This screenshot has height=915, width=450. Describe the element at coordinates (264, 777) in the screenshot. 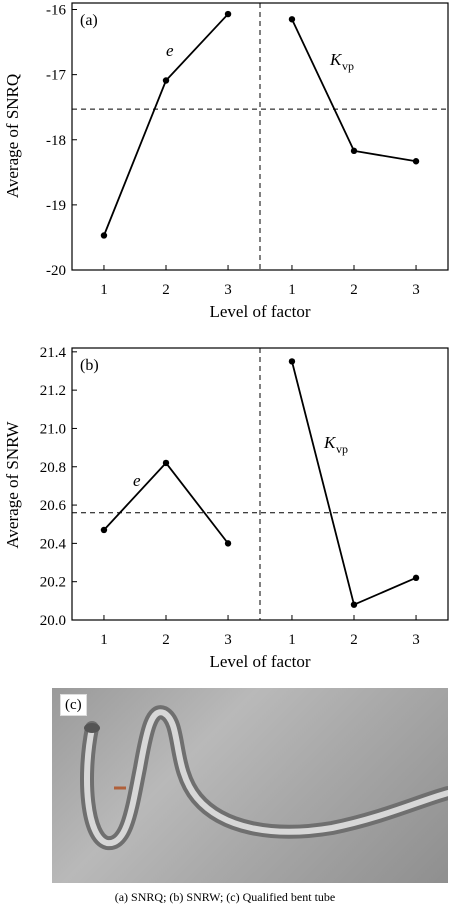

I see `bent-tube-image` at that location.